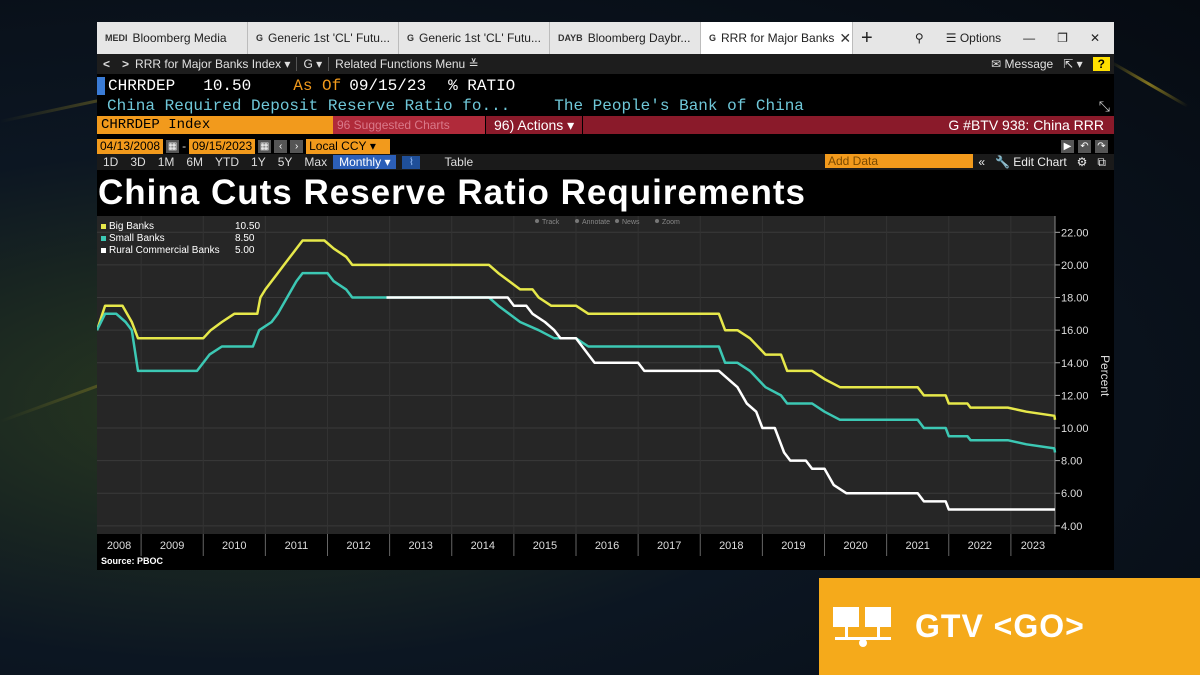 The image size is (1200, 675). Describe the element at coordinates (388, 86) in the screenshot. I see `asof-date: 09/15/23` at that location.